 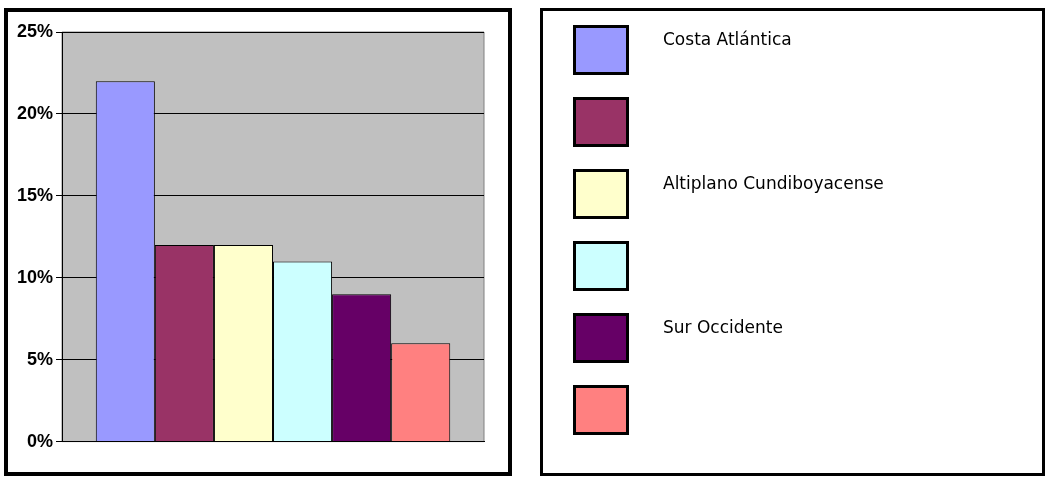 I want to click on text: Altiplano Cundiboyacense, so click(x=773, y=183).